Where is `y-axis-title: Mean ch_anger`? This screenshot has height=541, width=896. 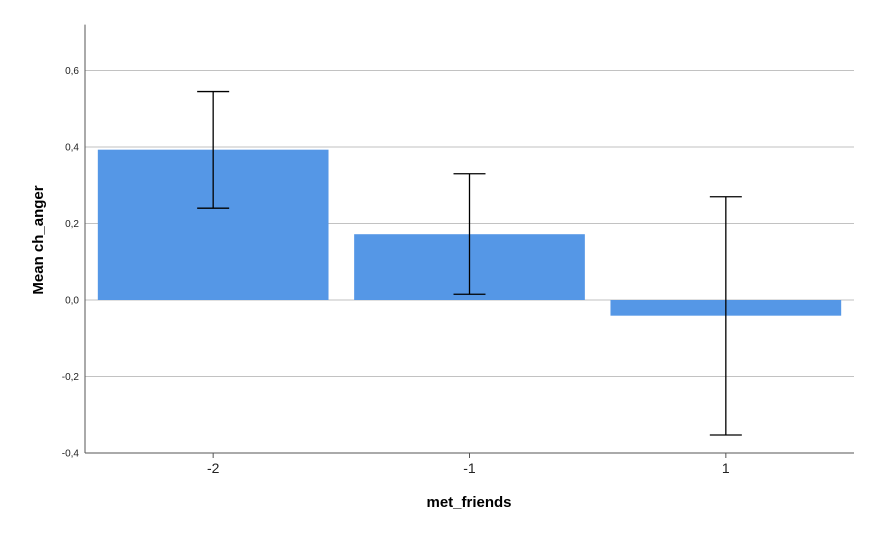
y-axis-title: Mean ch_anger is located at coordinates (38, 239).